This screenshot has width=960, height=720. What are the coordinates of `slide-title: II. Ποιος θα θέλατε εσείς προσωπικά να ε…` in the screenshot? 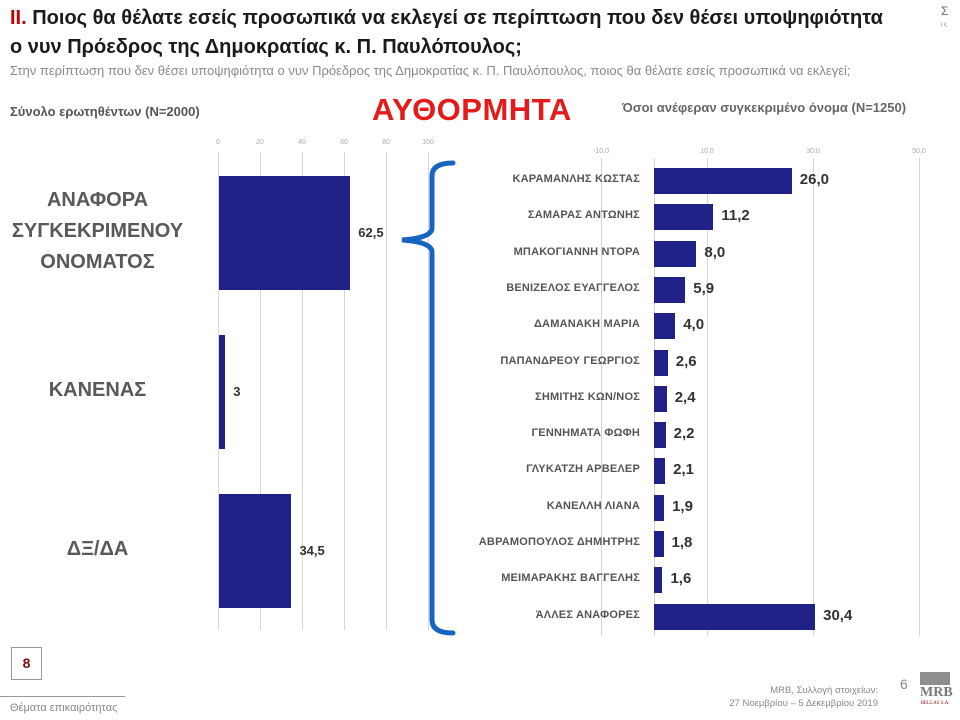 It's located at (450, 33).